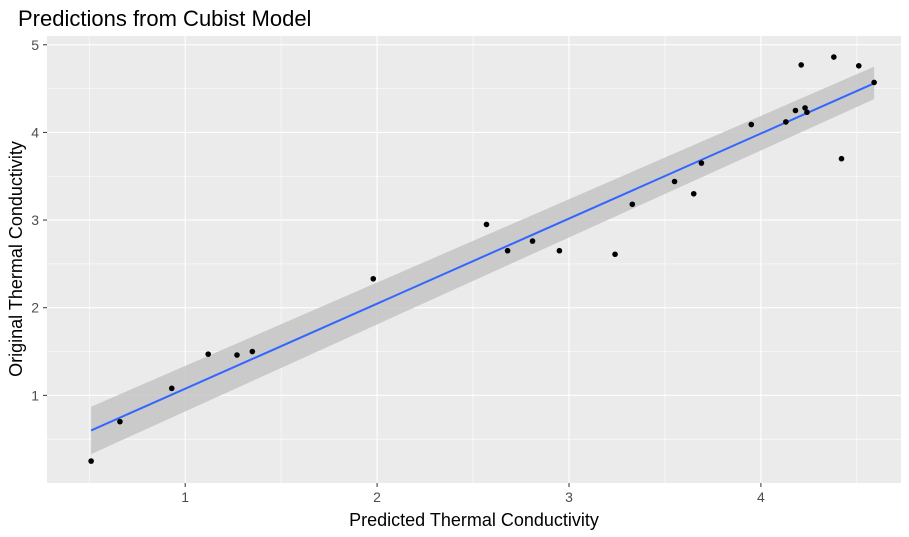 The image size is (909, 537). Describe the element at coordinates (35, 220) in the screenshot. I see `y-tick-label: 3` at that location.